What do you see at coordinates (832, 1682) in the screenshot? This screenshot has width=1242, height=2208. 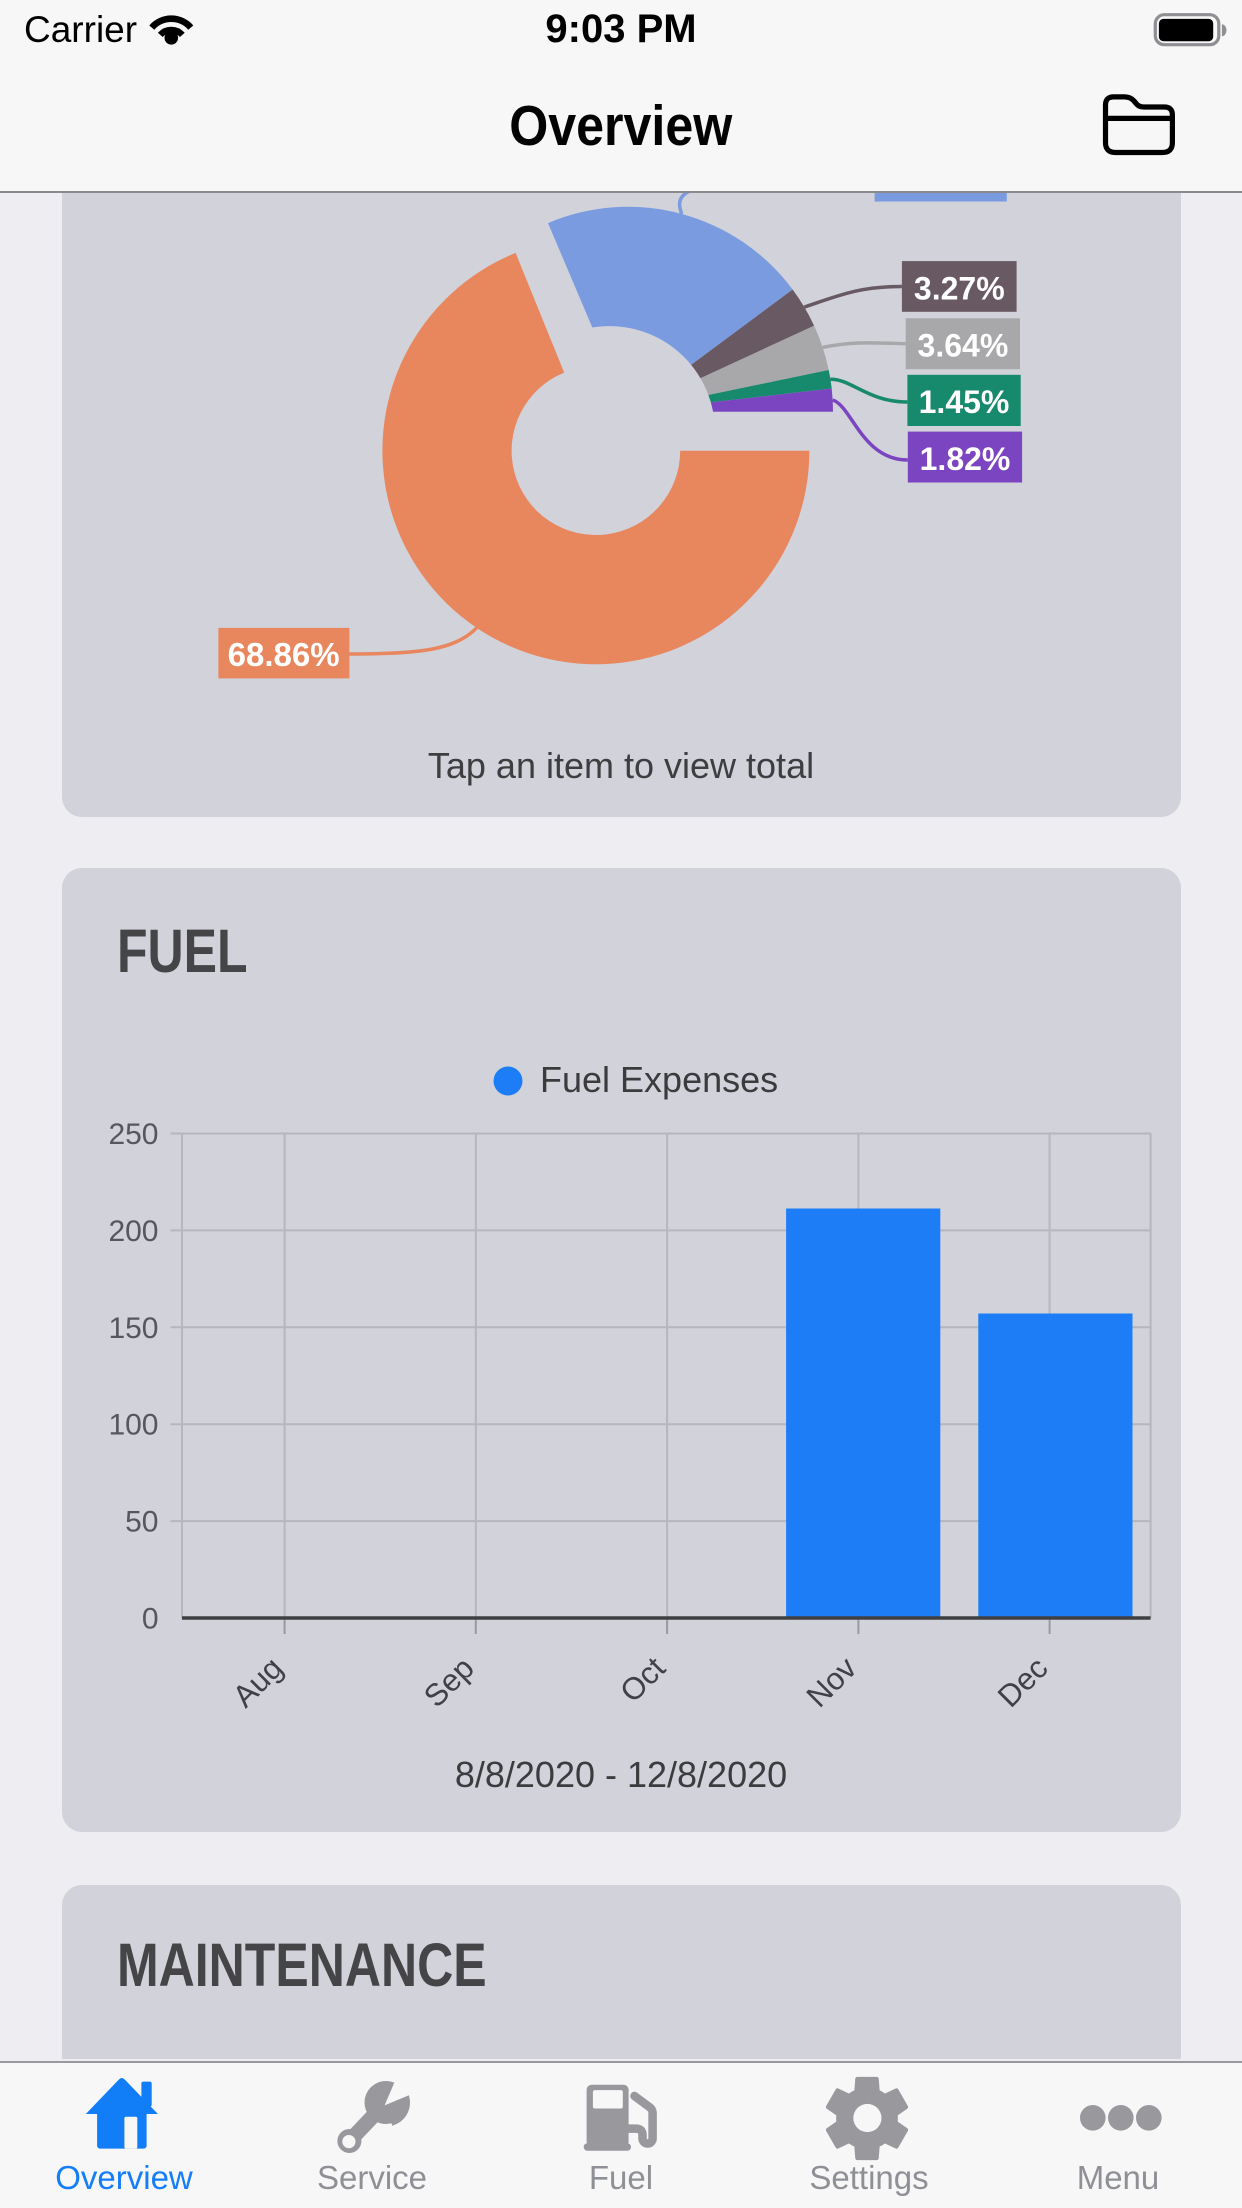 I see `svg-text: Nov` at bounding box center [832, 1682].